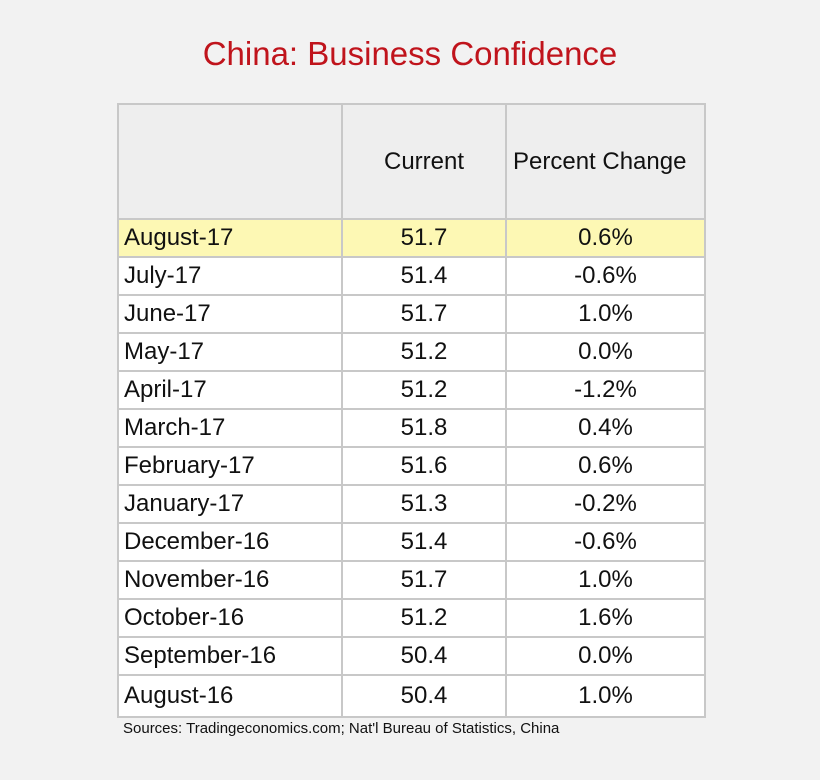  I want to click on table-row: August-16 50.4 1.0%, so click(411, 696).